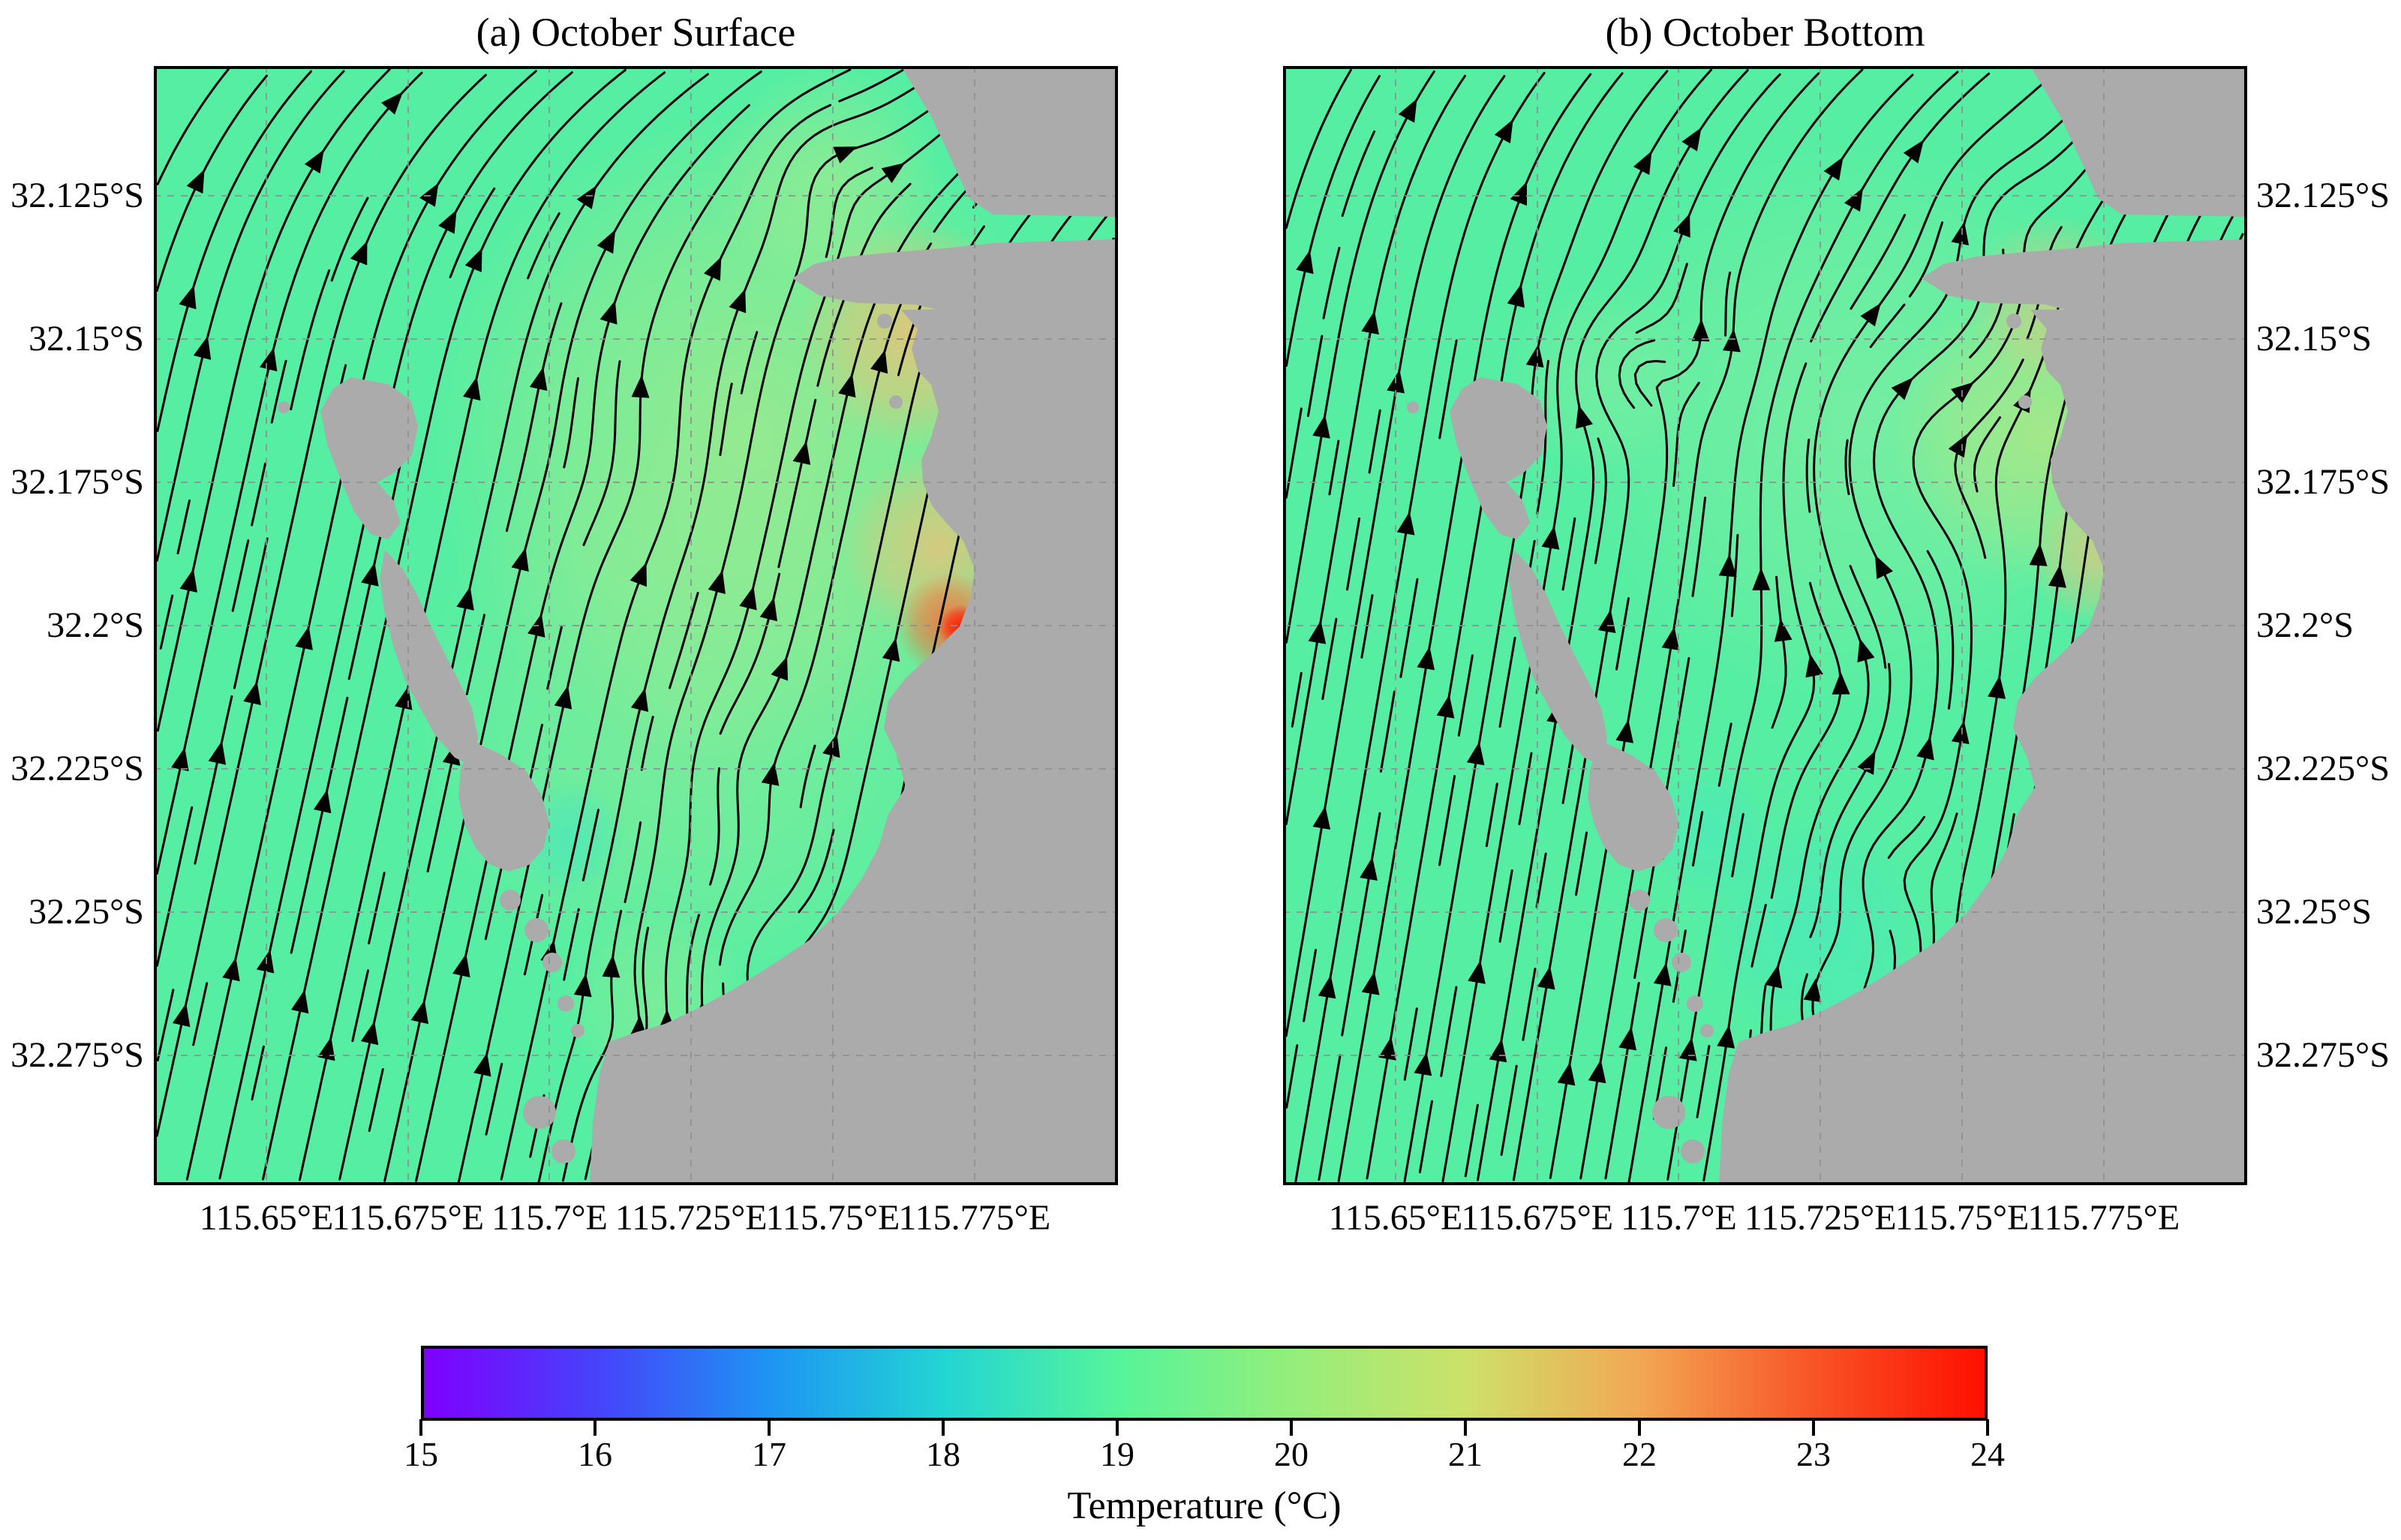 The width and height of the screenshot is (2401, 1540). Describe the element at coordinates (1813, 1454) in the screenshot. I see `colorbar-tick-label: 23` at that location.